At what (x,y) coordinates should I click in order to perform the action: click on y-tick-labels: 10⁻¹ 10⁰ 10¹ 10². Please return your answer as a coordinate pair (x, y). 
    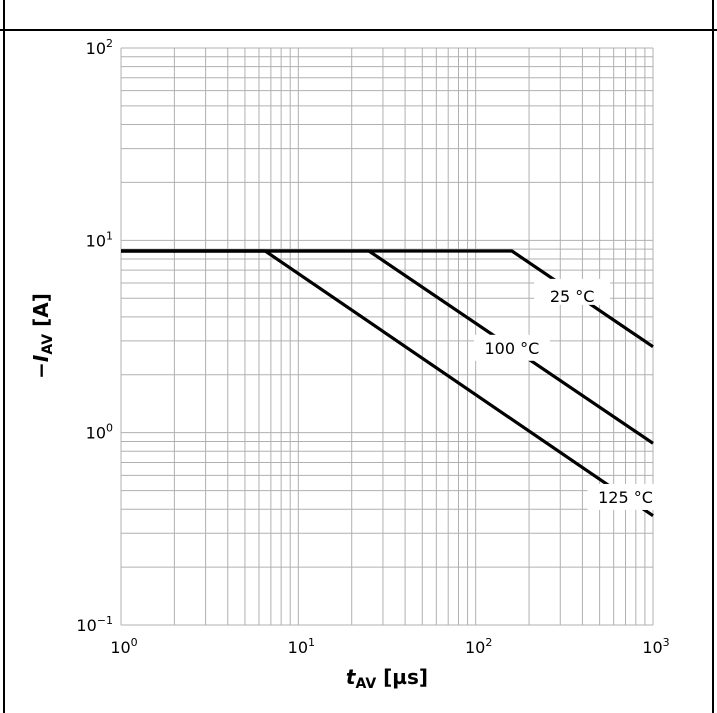
    Looking at the image, I should click on (94, 336).